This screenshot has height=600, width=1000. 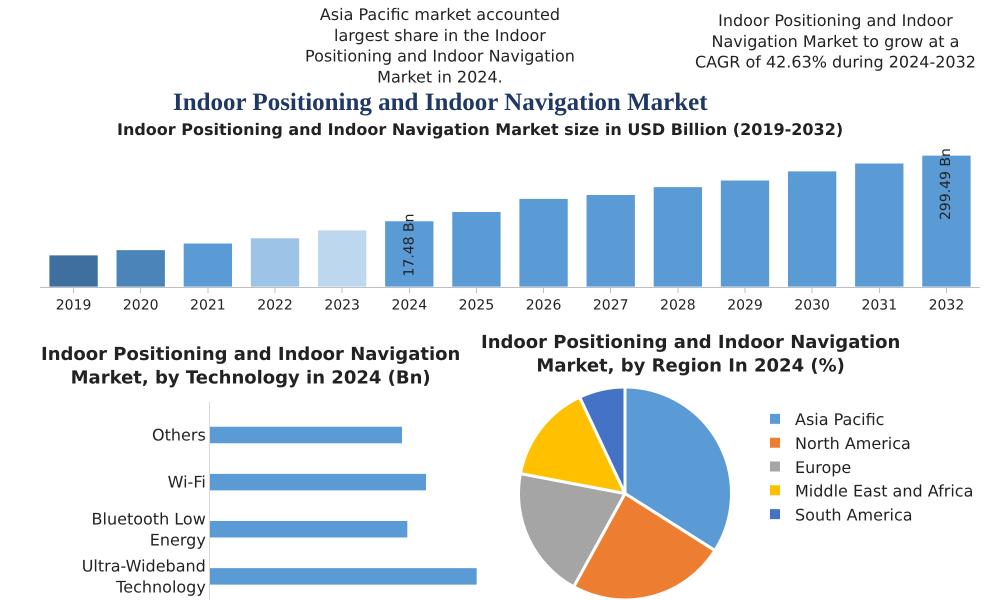 I want to click on x-tick-label: 2028, so click(x=678, y=306).